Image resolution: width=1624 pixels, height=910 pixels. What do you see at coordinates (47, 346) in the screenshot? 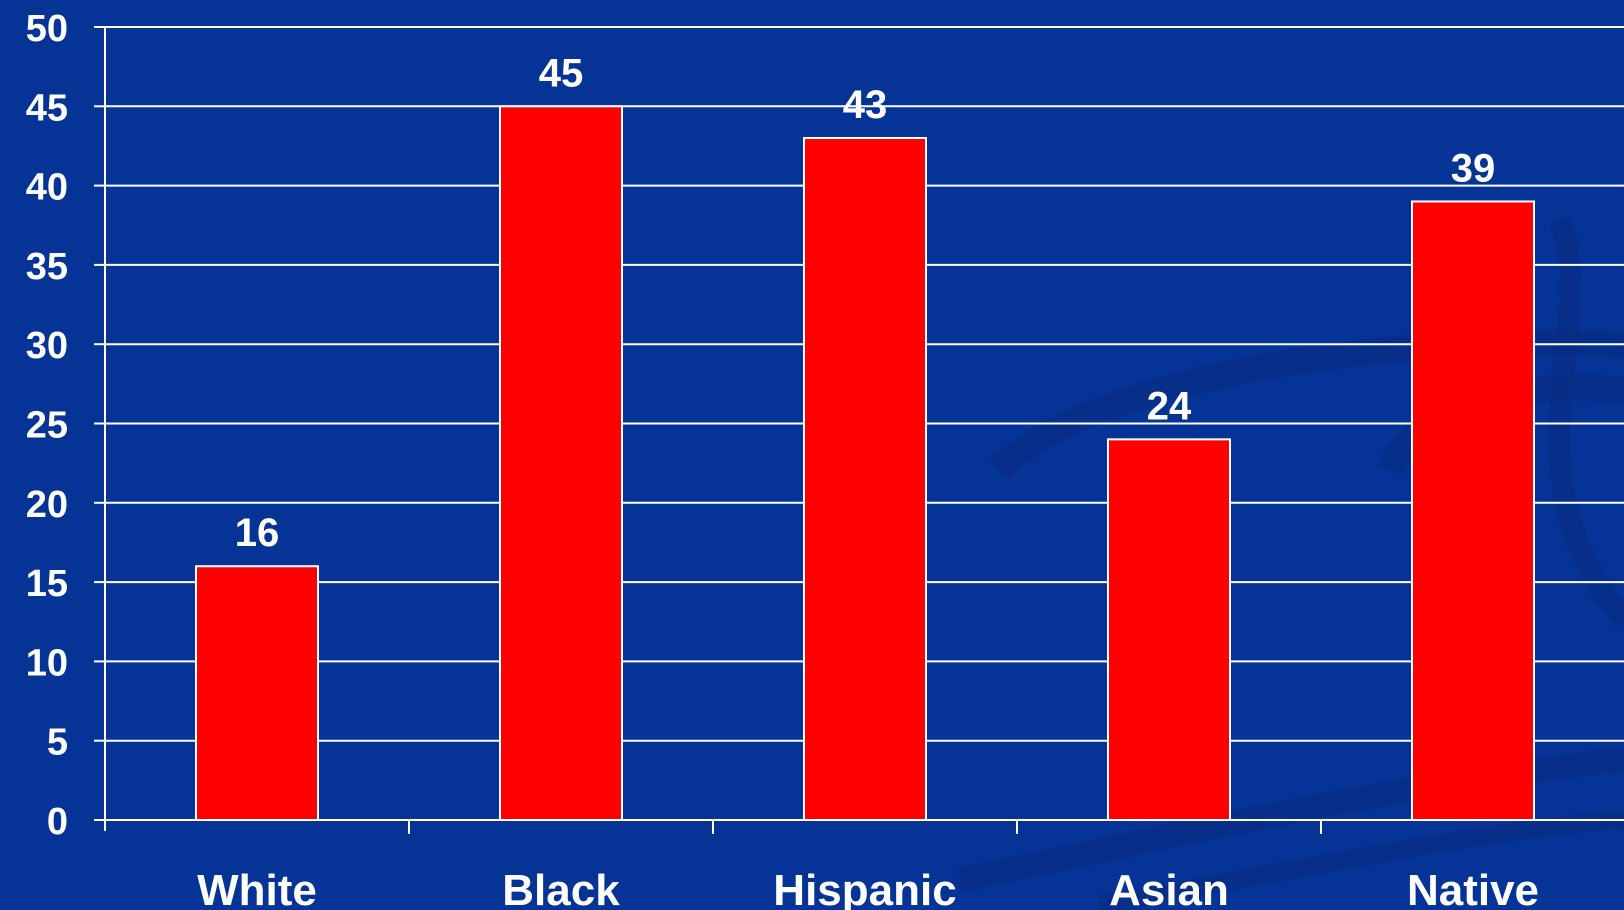
I see `y-tick-label-30: 30` at bounding box center [47, 346].